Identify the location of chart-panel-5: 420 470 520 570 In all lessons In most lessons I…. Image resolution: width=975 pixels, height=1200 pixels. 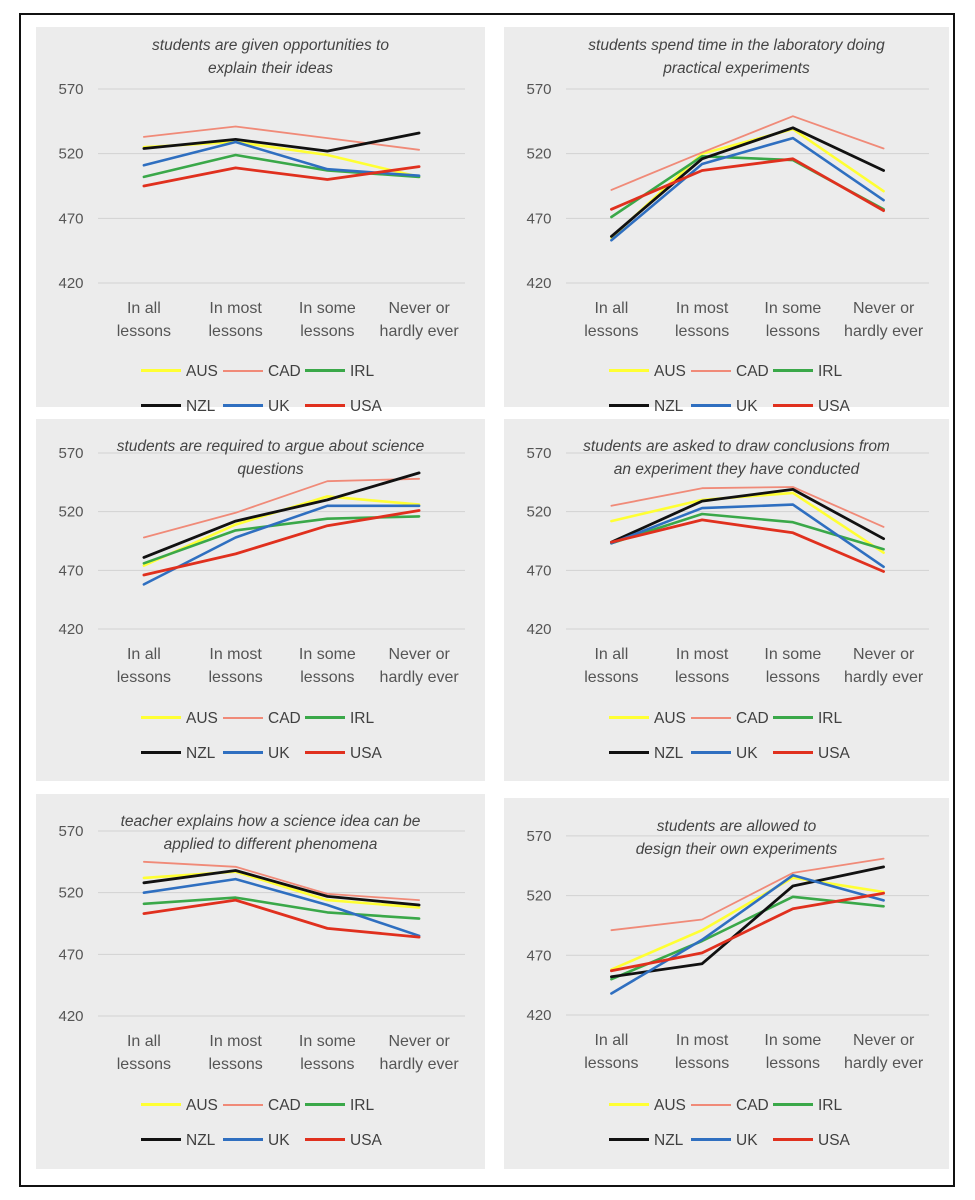
(260, 981).